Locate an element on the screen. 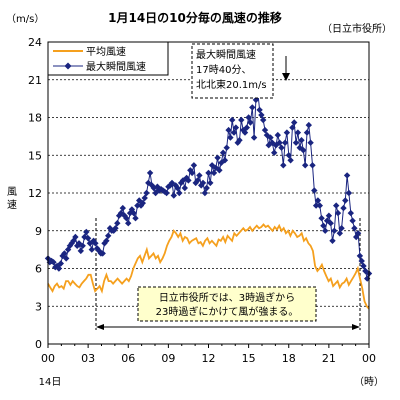  peak-note-box is located at coordinates (232, 71).